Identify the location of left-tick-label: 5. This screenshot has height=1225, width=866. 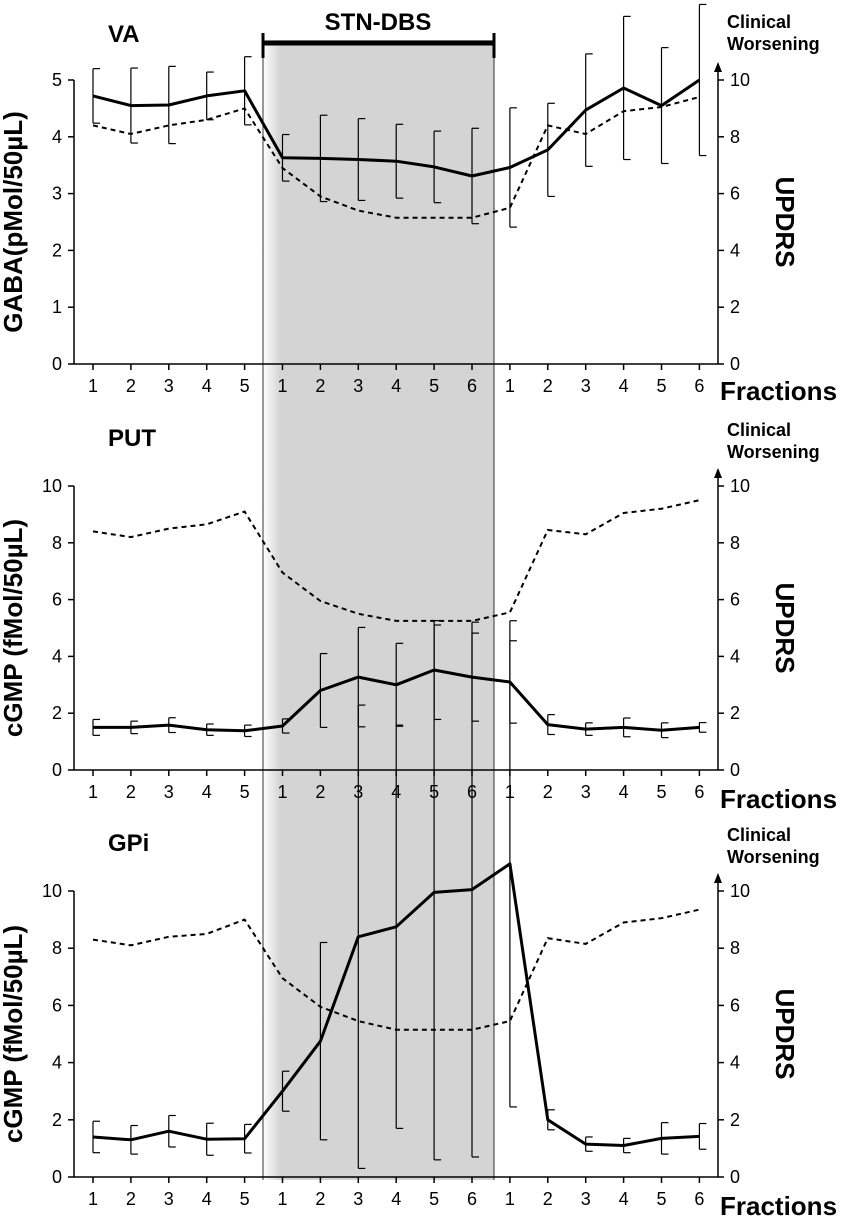
(57, 80).